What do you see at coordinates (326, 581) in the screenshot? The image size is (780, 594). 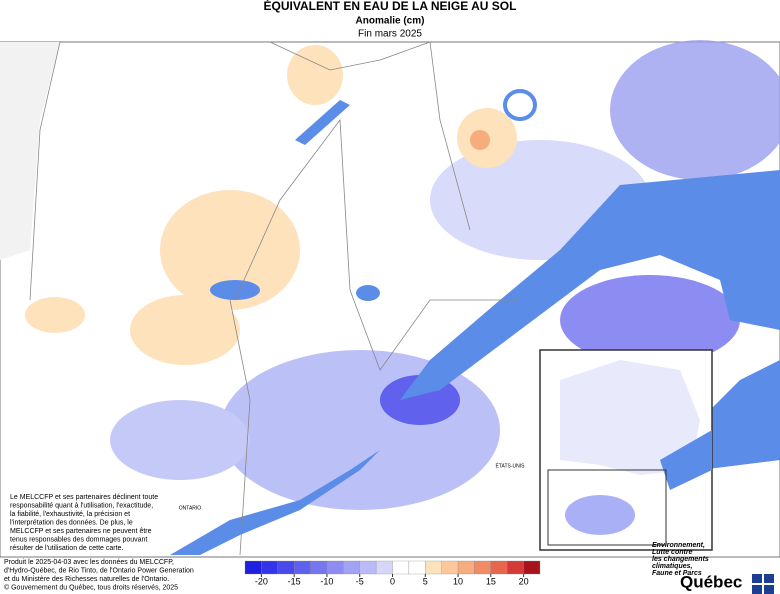 I see `legend-tick-label: -10` at bounding box center [326, 581].